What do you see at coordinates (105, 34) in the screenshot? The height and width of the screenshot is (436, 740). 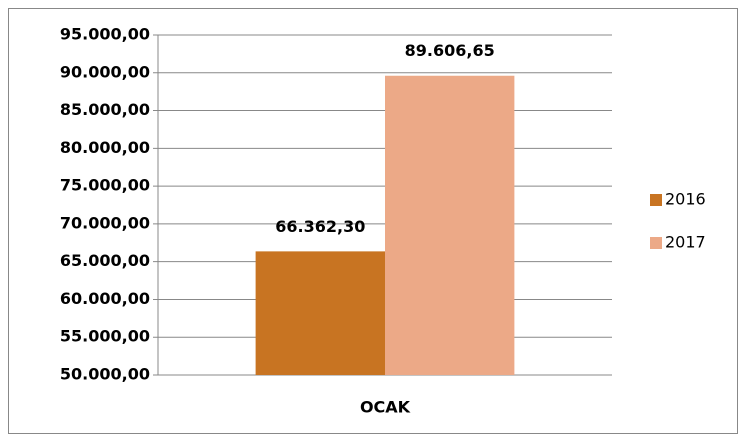 I see `y-tick-label: 95.000,00` at bounding box center [105, 34].